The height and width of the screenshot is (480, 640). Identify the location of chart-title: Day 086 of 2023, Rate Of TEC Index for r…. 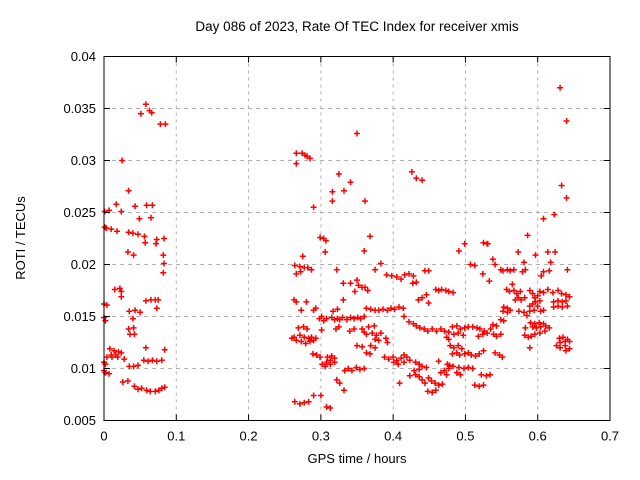
(356, 26).